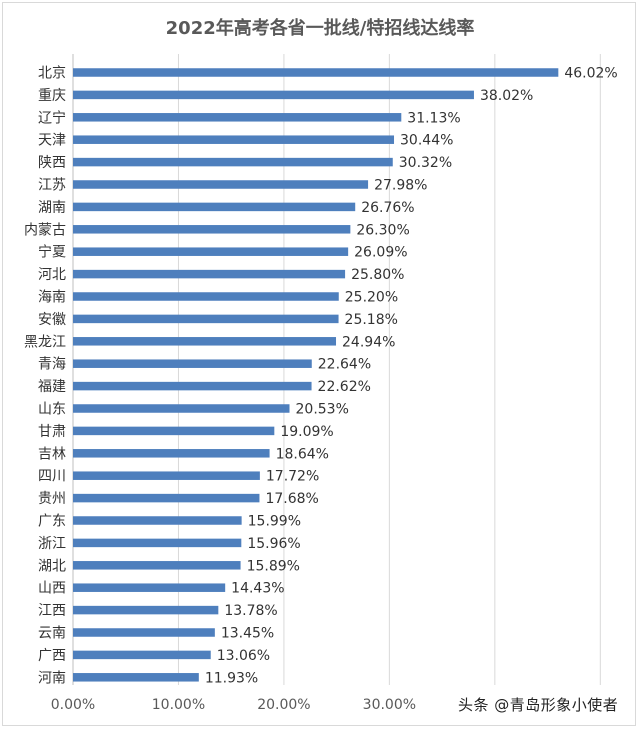  What do you see at coordinates (377, 275) in the screenshot?
I see `data-label: 25.80%` at bounding box center [377, 275].